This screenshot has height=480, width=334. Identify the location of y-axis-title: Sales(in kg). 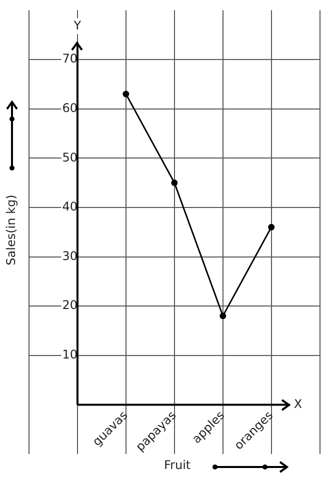
(11, 230).